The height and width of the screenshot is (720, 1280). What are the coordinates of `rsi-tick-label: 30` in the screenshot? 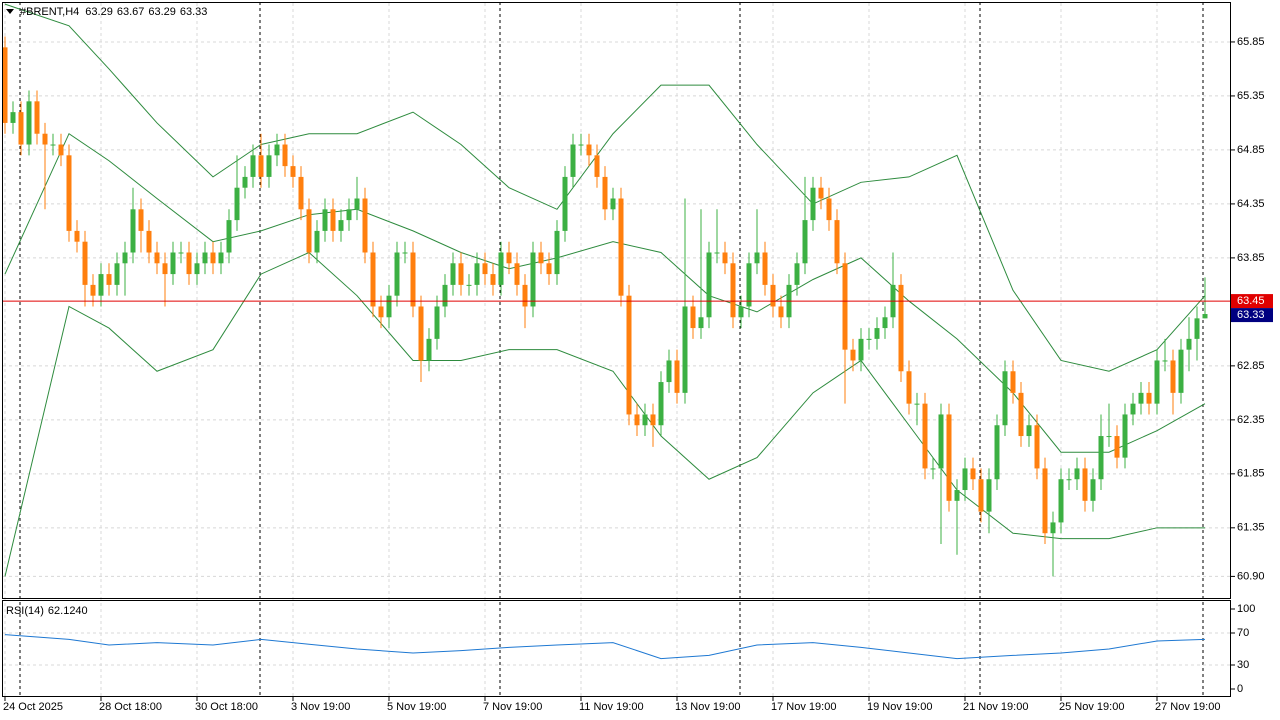 It's located at (1243, 665).